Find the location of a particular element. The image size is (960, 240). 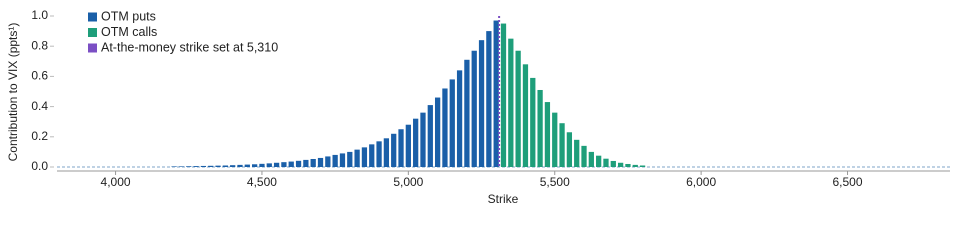

x-axis-label: Strike is located at coordinates (503, 199).